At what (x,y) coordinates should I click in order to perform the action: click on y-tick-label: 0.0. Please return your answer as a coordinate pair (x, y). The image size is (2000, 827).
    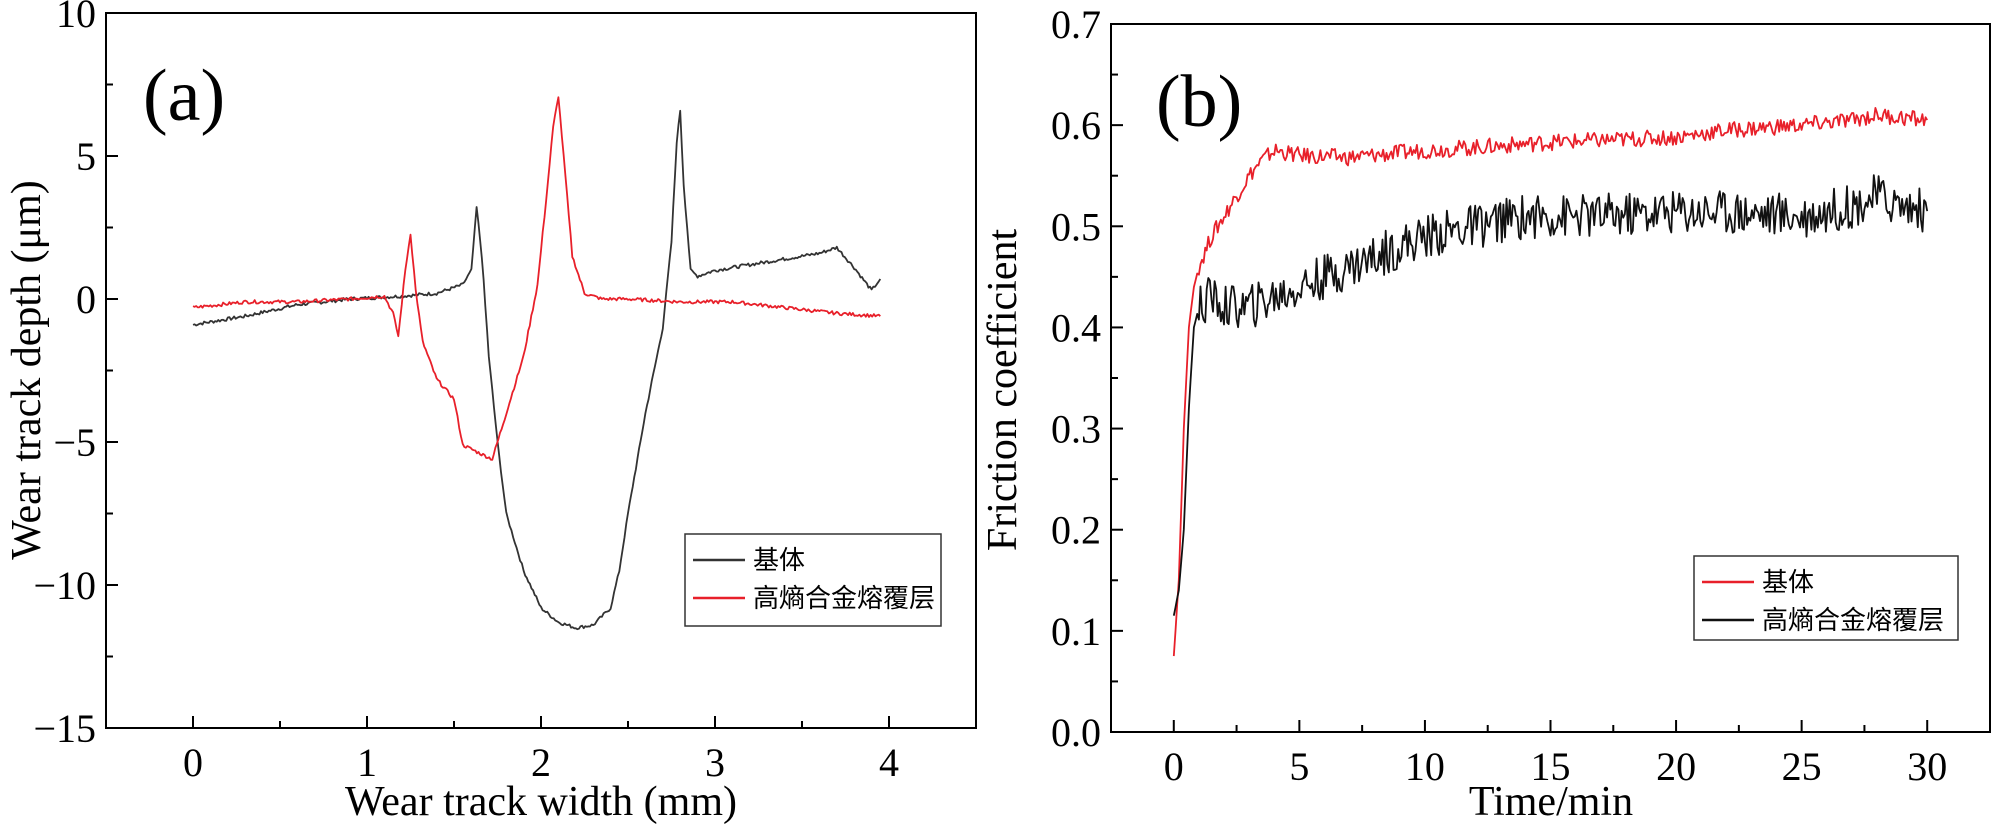
    Looking at the image, I should click on (1076, 732).